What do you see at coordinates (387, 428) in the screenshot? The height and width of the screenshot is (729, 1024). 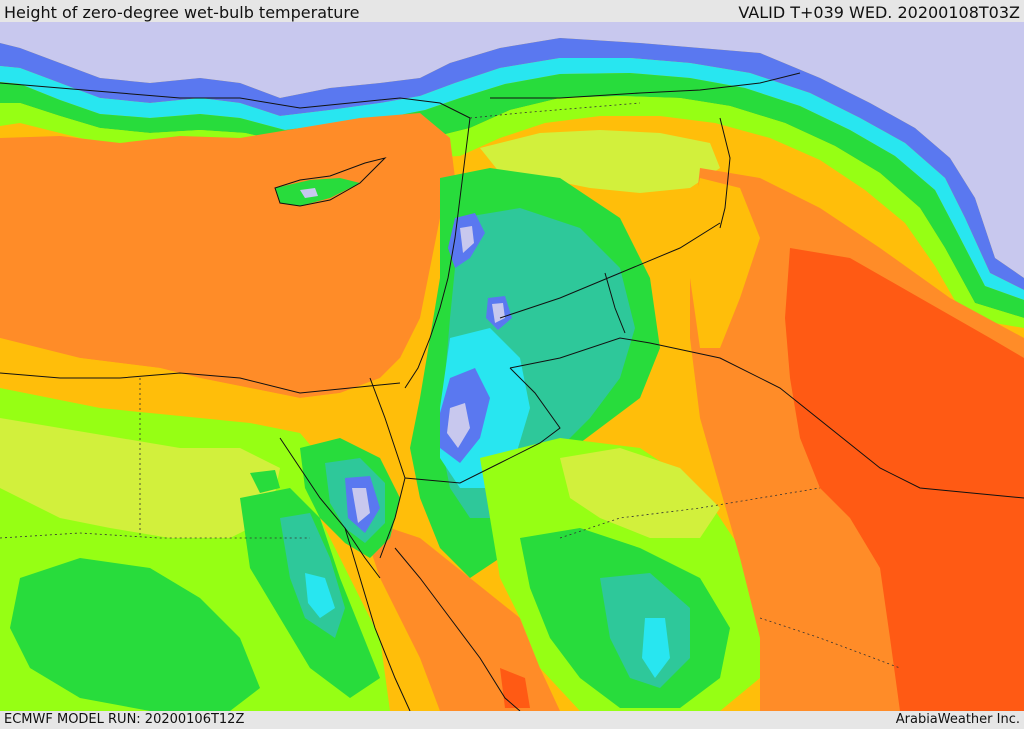 I see `border-egypt-israel` at bounding box center [387, 428].